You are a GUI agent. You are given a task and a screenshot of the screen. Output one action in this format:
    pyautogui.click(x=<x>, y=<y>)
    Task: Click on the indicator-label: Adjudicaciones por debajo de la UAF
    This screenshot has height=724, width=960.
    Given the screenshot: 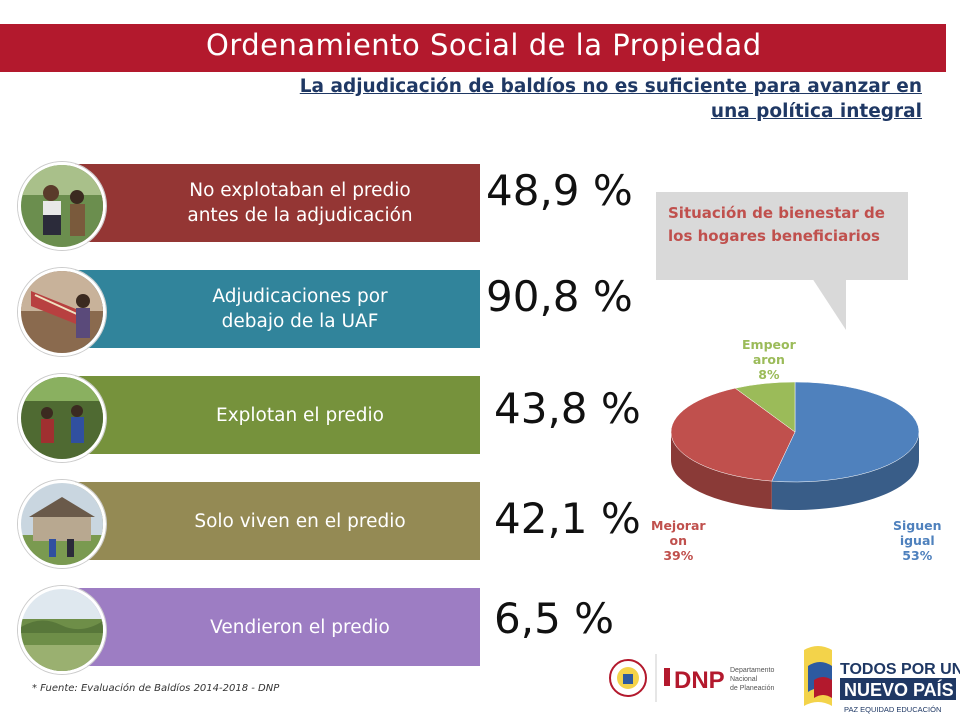 What is the action you would take?
    pyautogui.click(x=300, y=309)
    